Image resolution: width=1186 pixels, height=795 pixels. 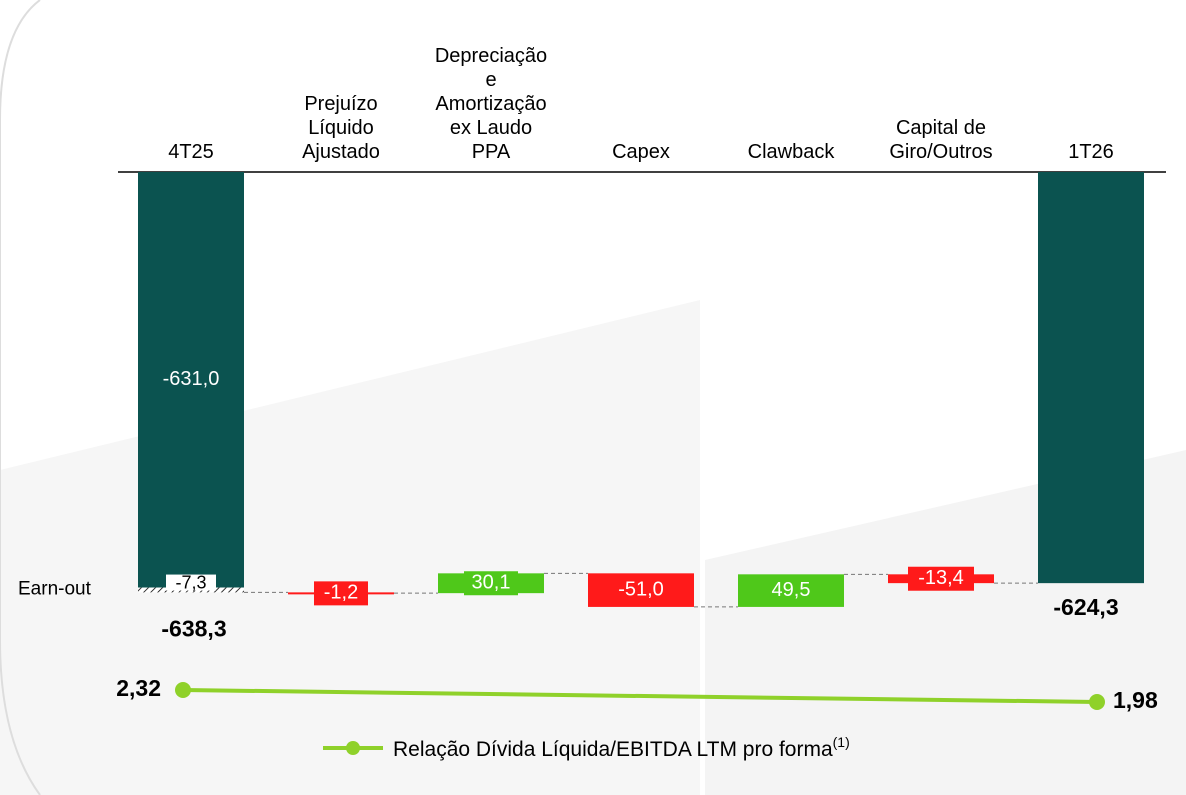 I want to click on ratio-label: 1,98, so click(x=1135, y=700).